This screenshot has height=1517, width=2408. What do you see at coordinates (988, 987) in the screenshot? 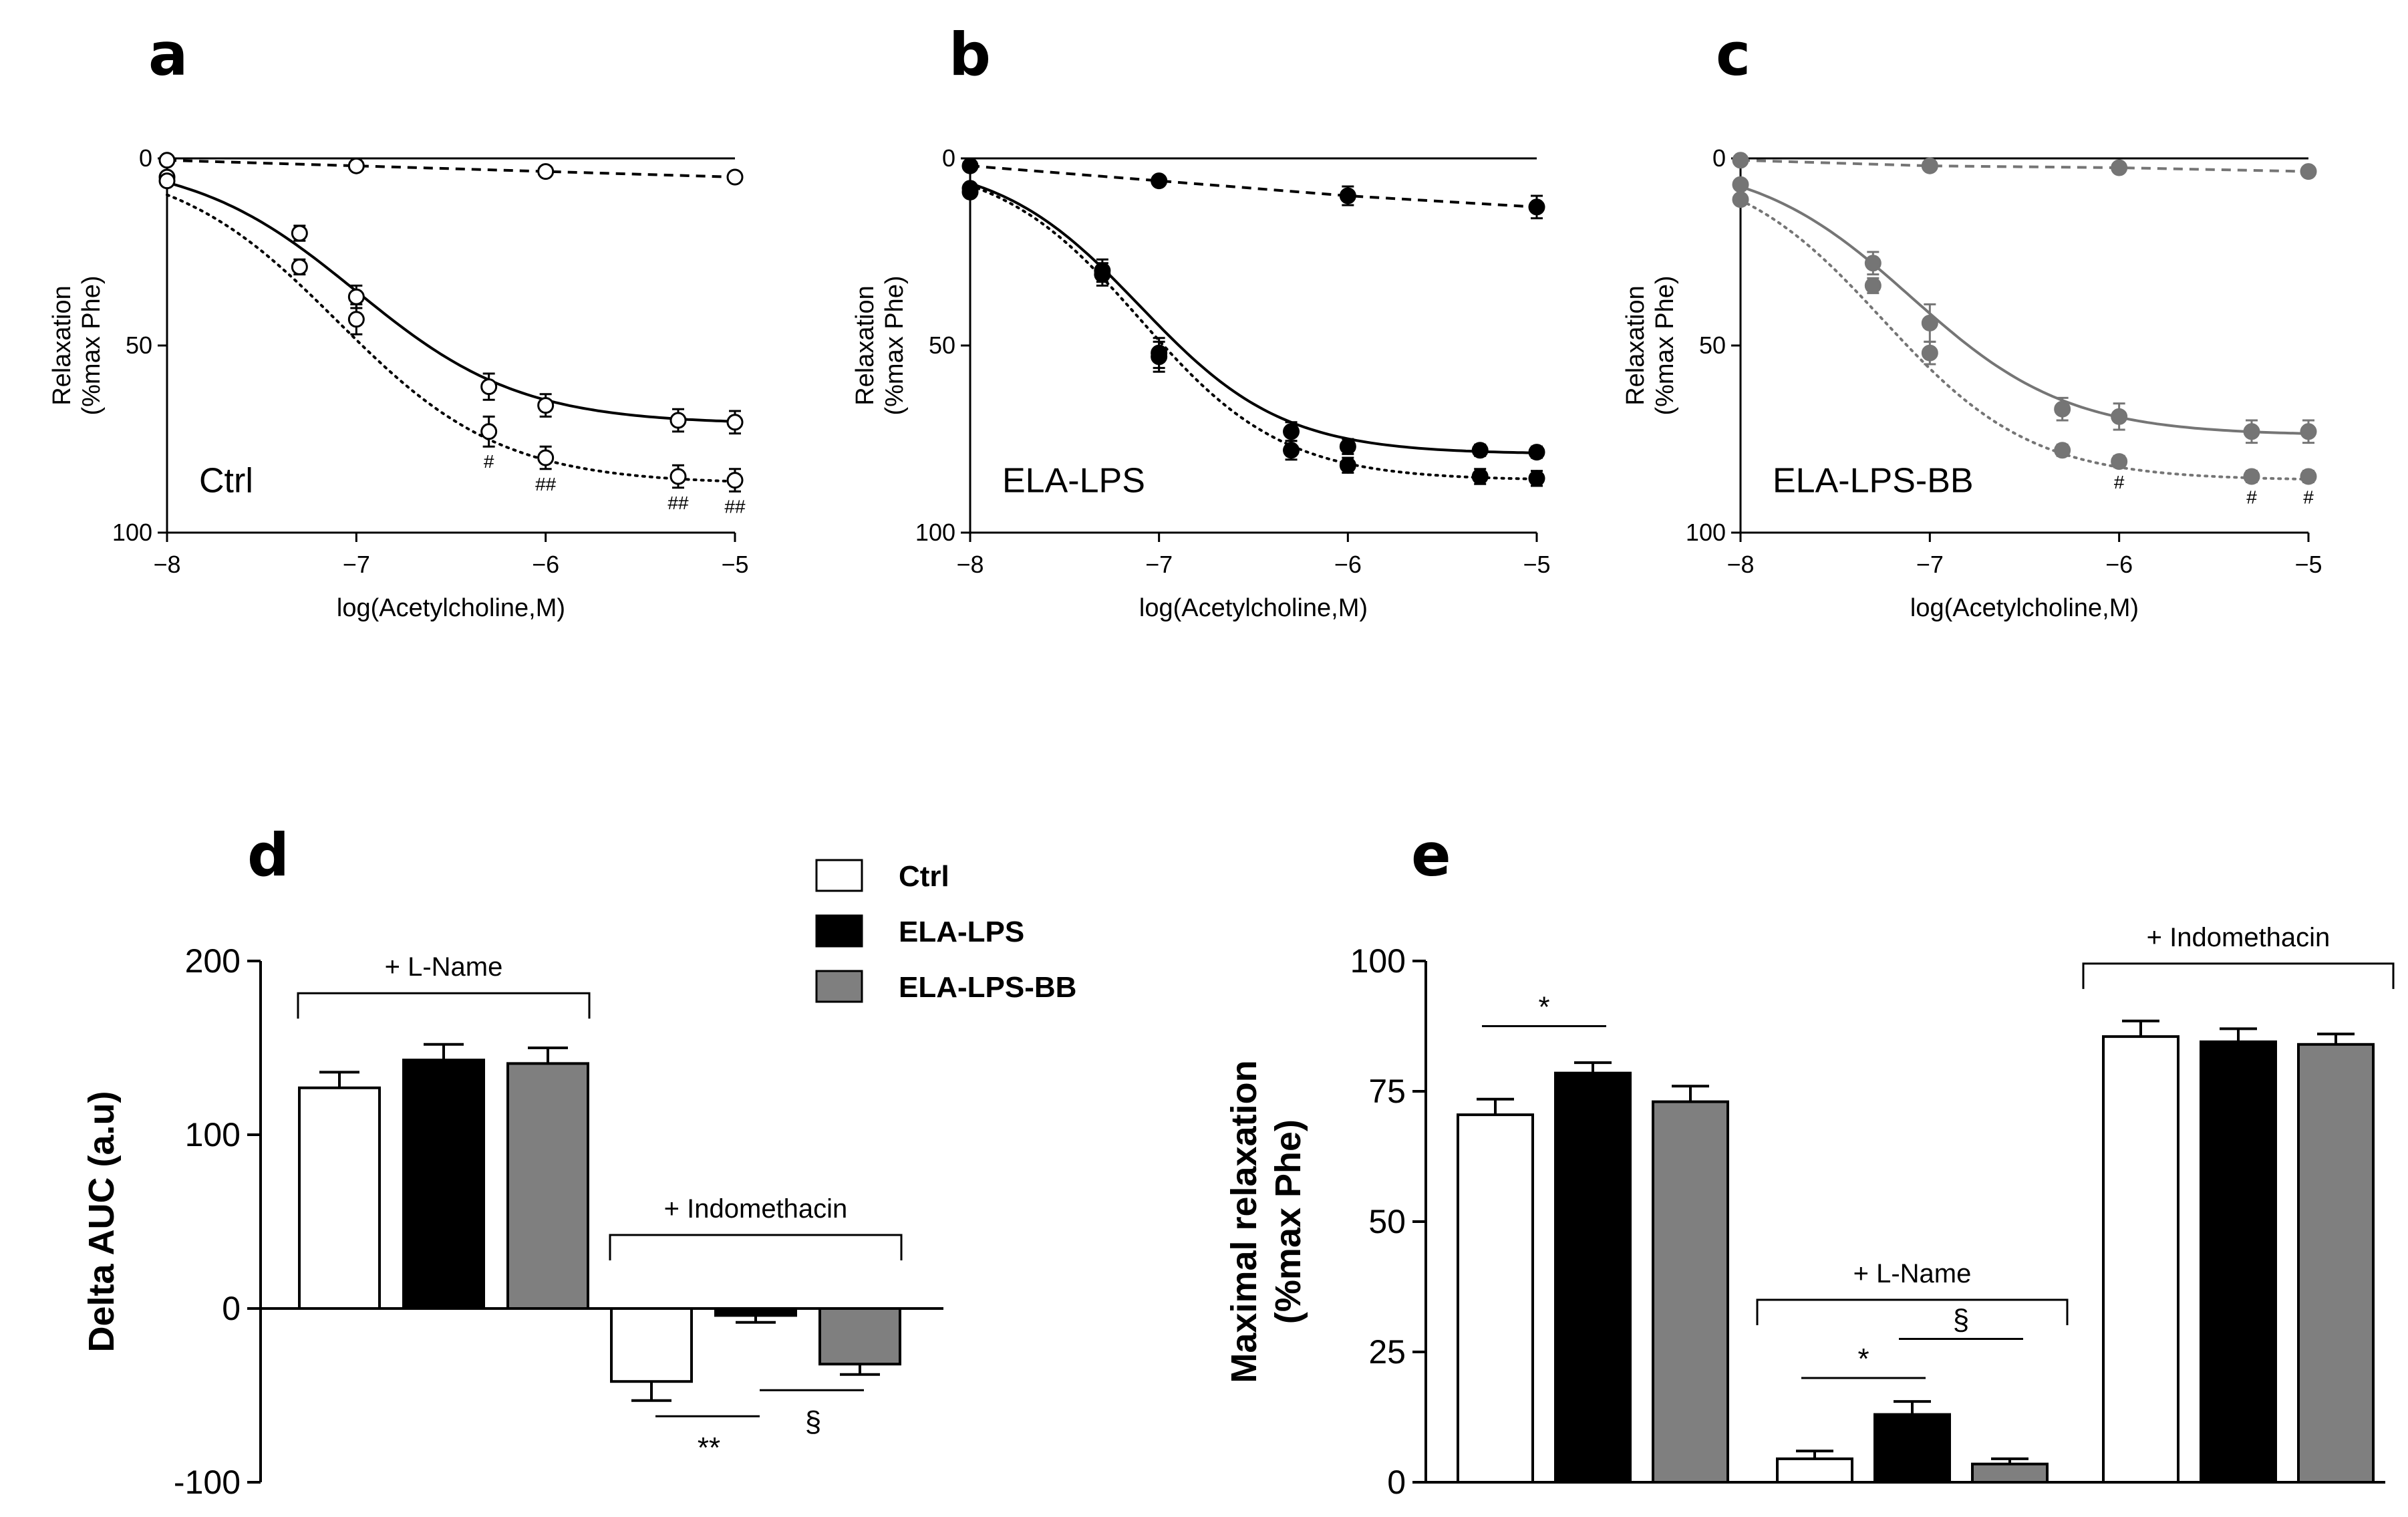
I see `legend-label-ela-lps-bb: ELA-LPS-BB` at bounding box center [988, 987].